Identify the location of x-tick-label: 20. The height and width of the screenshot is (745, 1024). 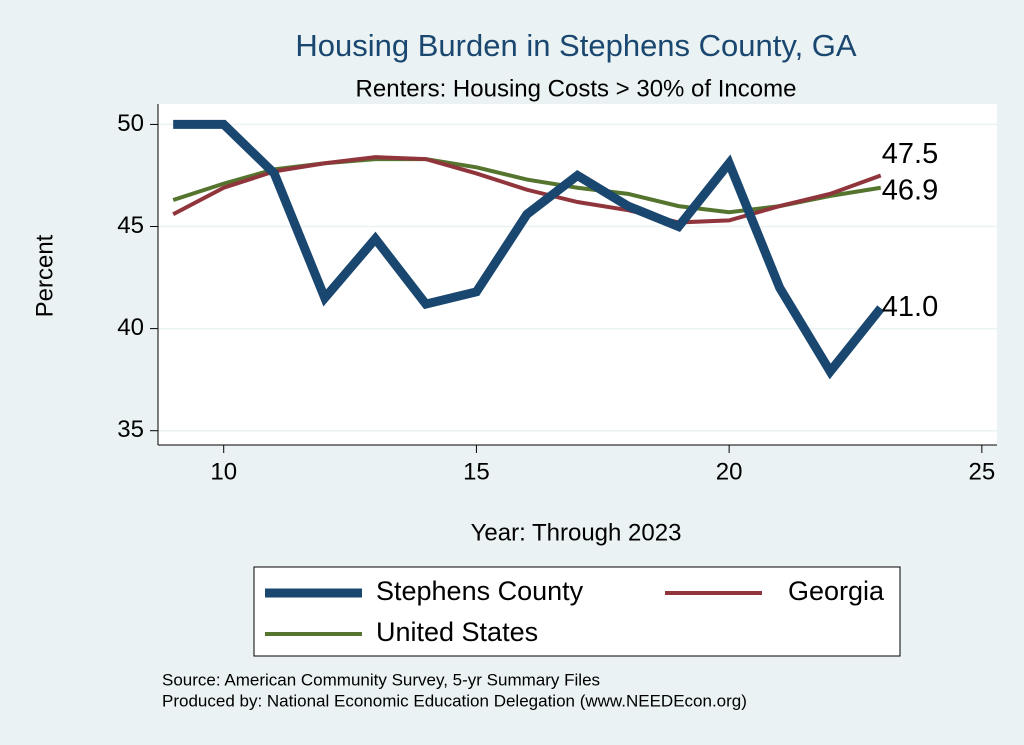
(729, 471).